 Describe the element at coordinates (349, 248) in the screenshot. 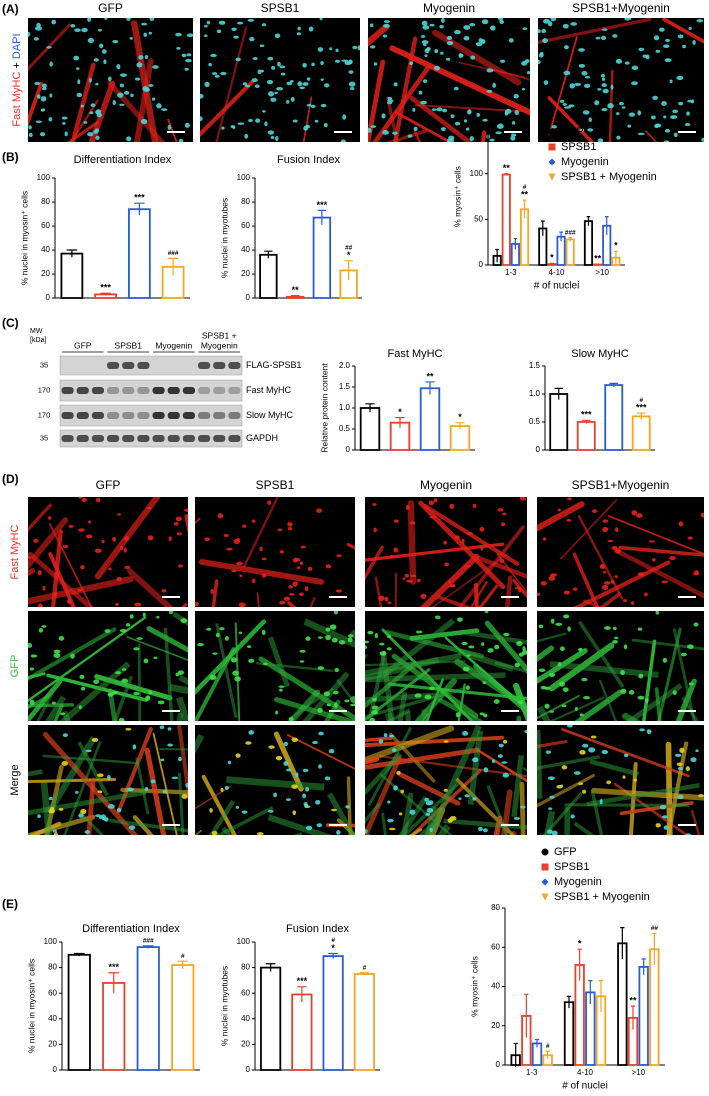

I see `significance: ##` at that location.